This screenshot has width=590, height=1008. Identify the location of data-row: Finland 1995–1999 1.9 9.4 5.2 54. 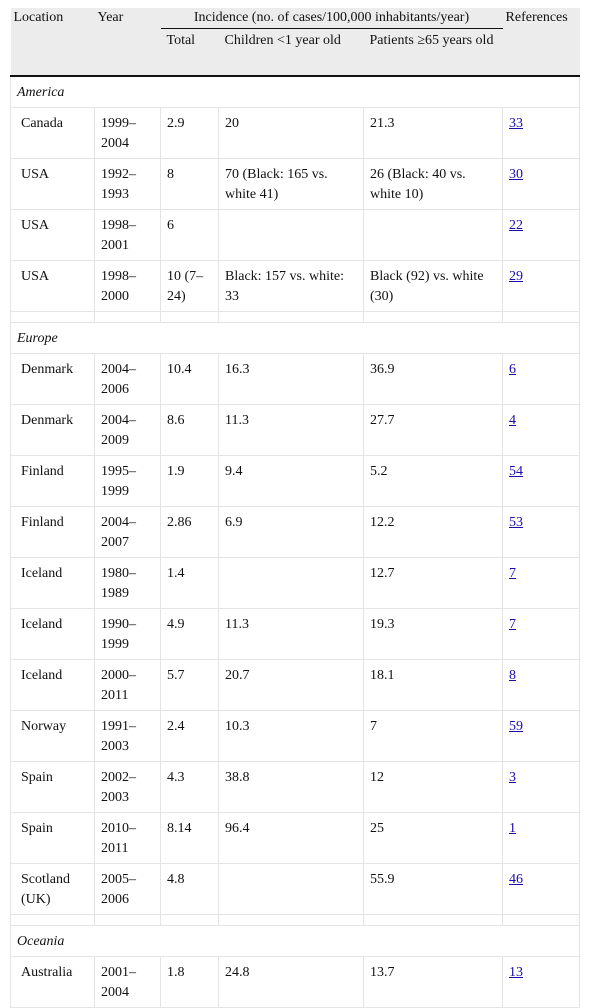
(295, 481).